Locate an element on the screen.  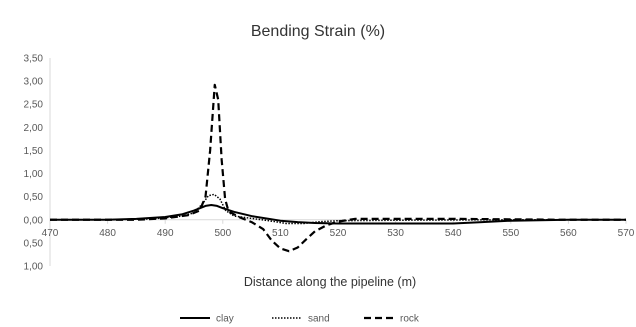
x-tick-label: 510 is located at coordinates (280, 233).